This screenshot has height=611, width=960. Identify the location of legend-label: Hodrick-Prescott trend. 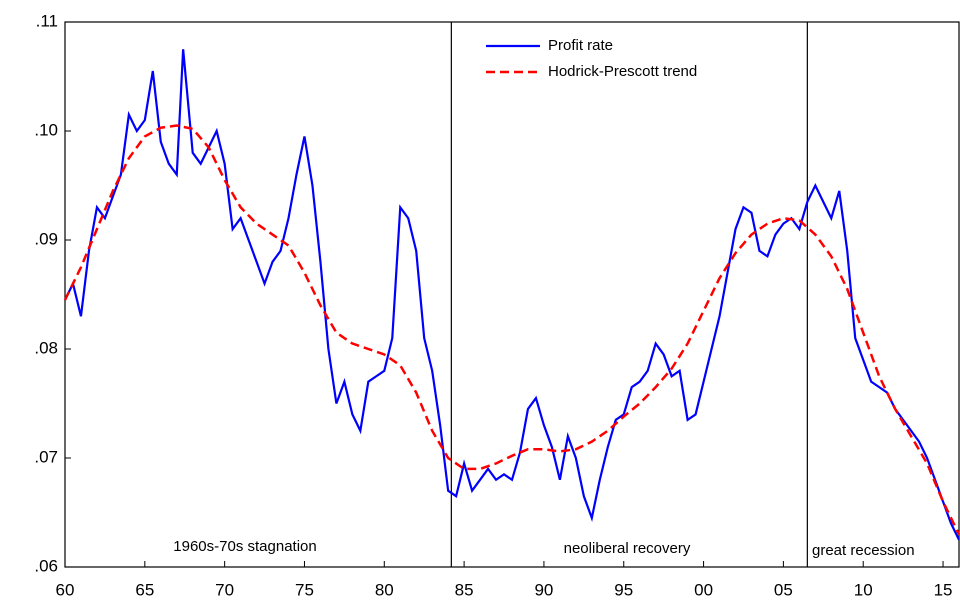
(622, 71).